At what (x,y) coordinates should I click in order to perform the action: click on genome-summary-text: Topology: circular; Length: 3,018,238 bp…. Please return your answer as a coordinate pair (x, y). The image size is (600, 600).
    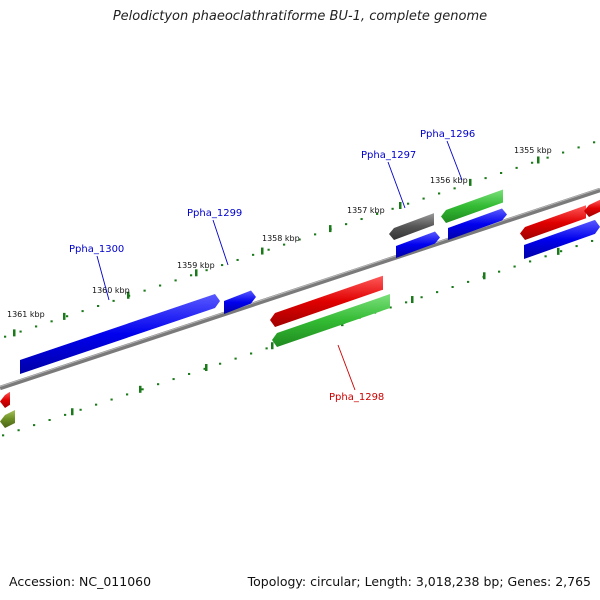
    Looking at the image, I should click on (419, 581).